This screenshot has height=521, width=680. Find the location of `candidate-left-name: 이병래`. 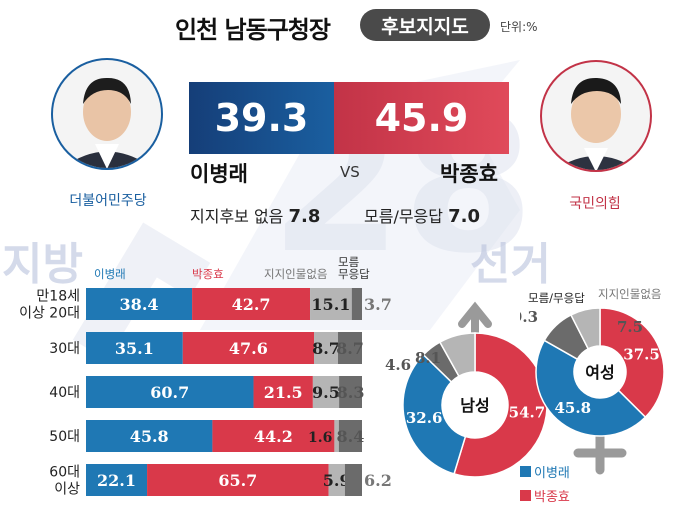

candidate-left-name: 이병래 is located at coordinates (219, 174).